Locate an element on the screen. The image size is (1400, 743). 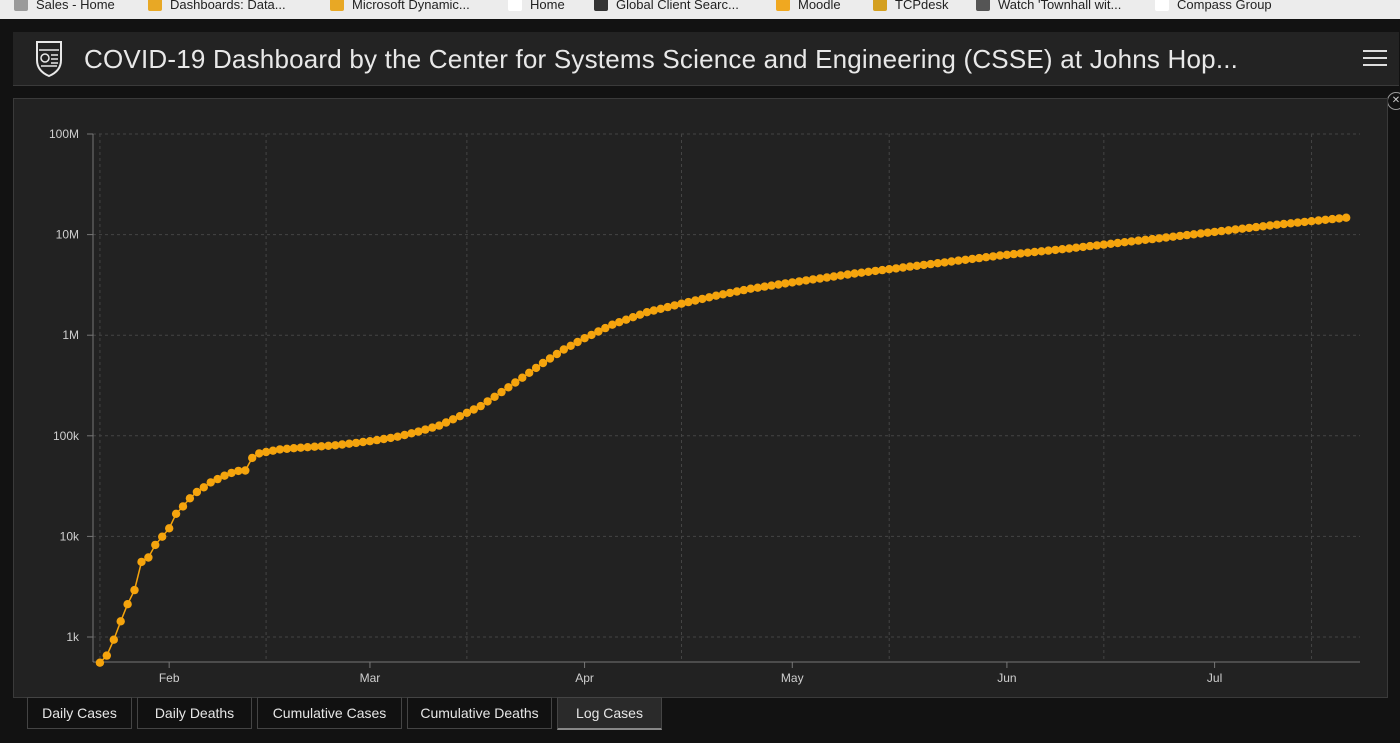
tab-daily-cases: Daily Cases is located at coordinates (79, 713).